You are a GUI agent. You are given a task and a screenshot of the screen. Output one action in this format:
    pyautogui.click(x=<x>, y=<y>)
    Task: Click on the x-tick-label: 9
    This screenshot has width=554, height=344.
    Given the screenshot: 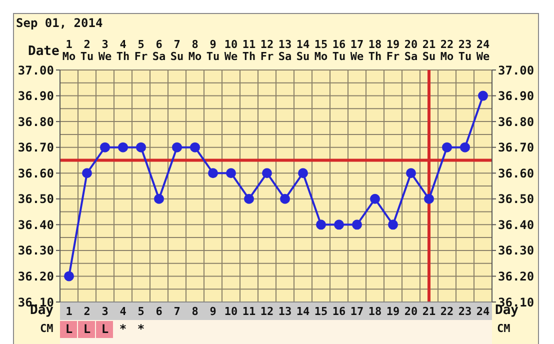 What is the action you would take?
    pyautogui.click(x=213, y=311)
    